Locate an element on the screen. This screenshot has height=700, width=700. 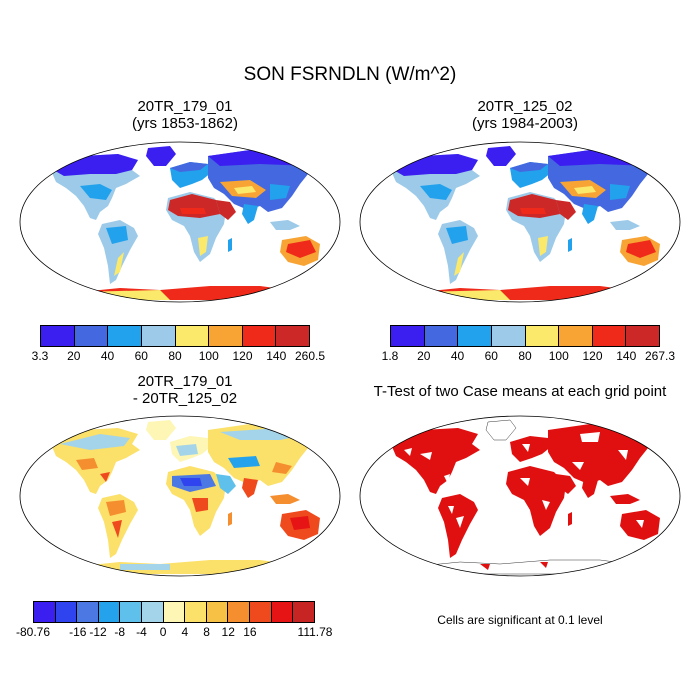
colorbar-right is located at coordinates (525, 336).